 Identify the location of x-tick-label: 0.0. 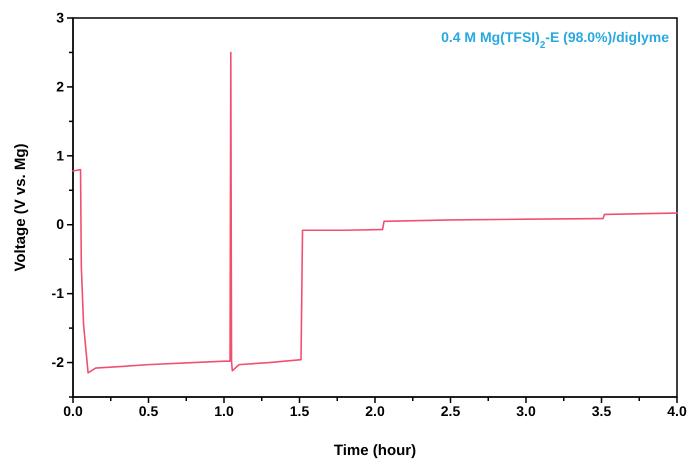
(73, 410).